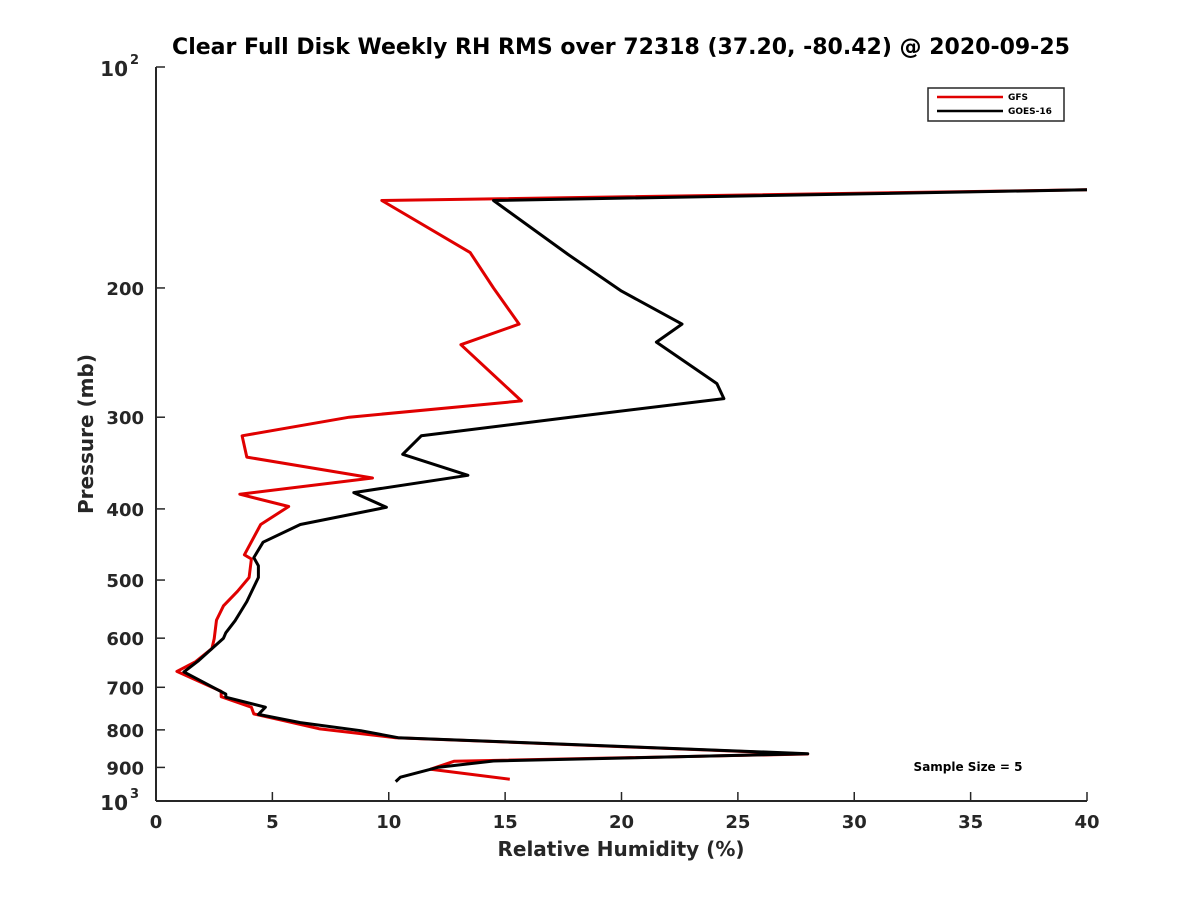  I want to click on legend-box, so click(996, 104).